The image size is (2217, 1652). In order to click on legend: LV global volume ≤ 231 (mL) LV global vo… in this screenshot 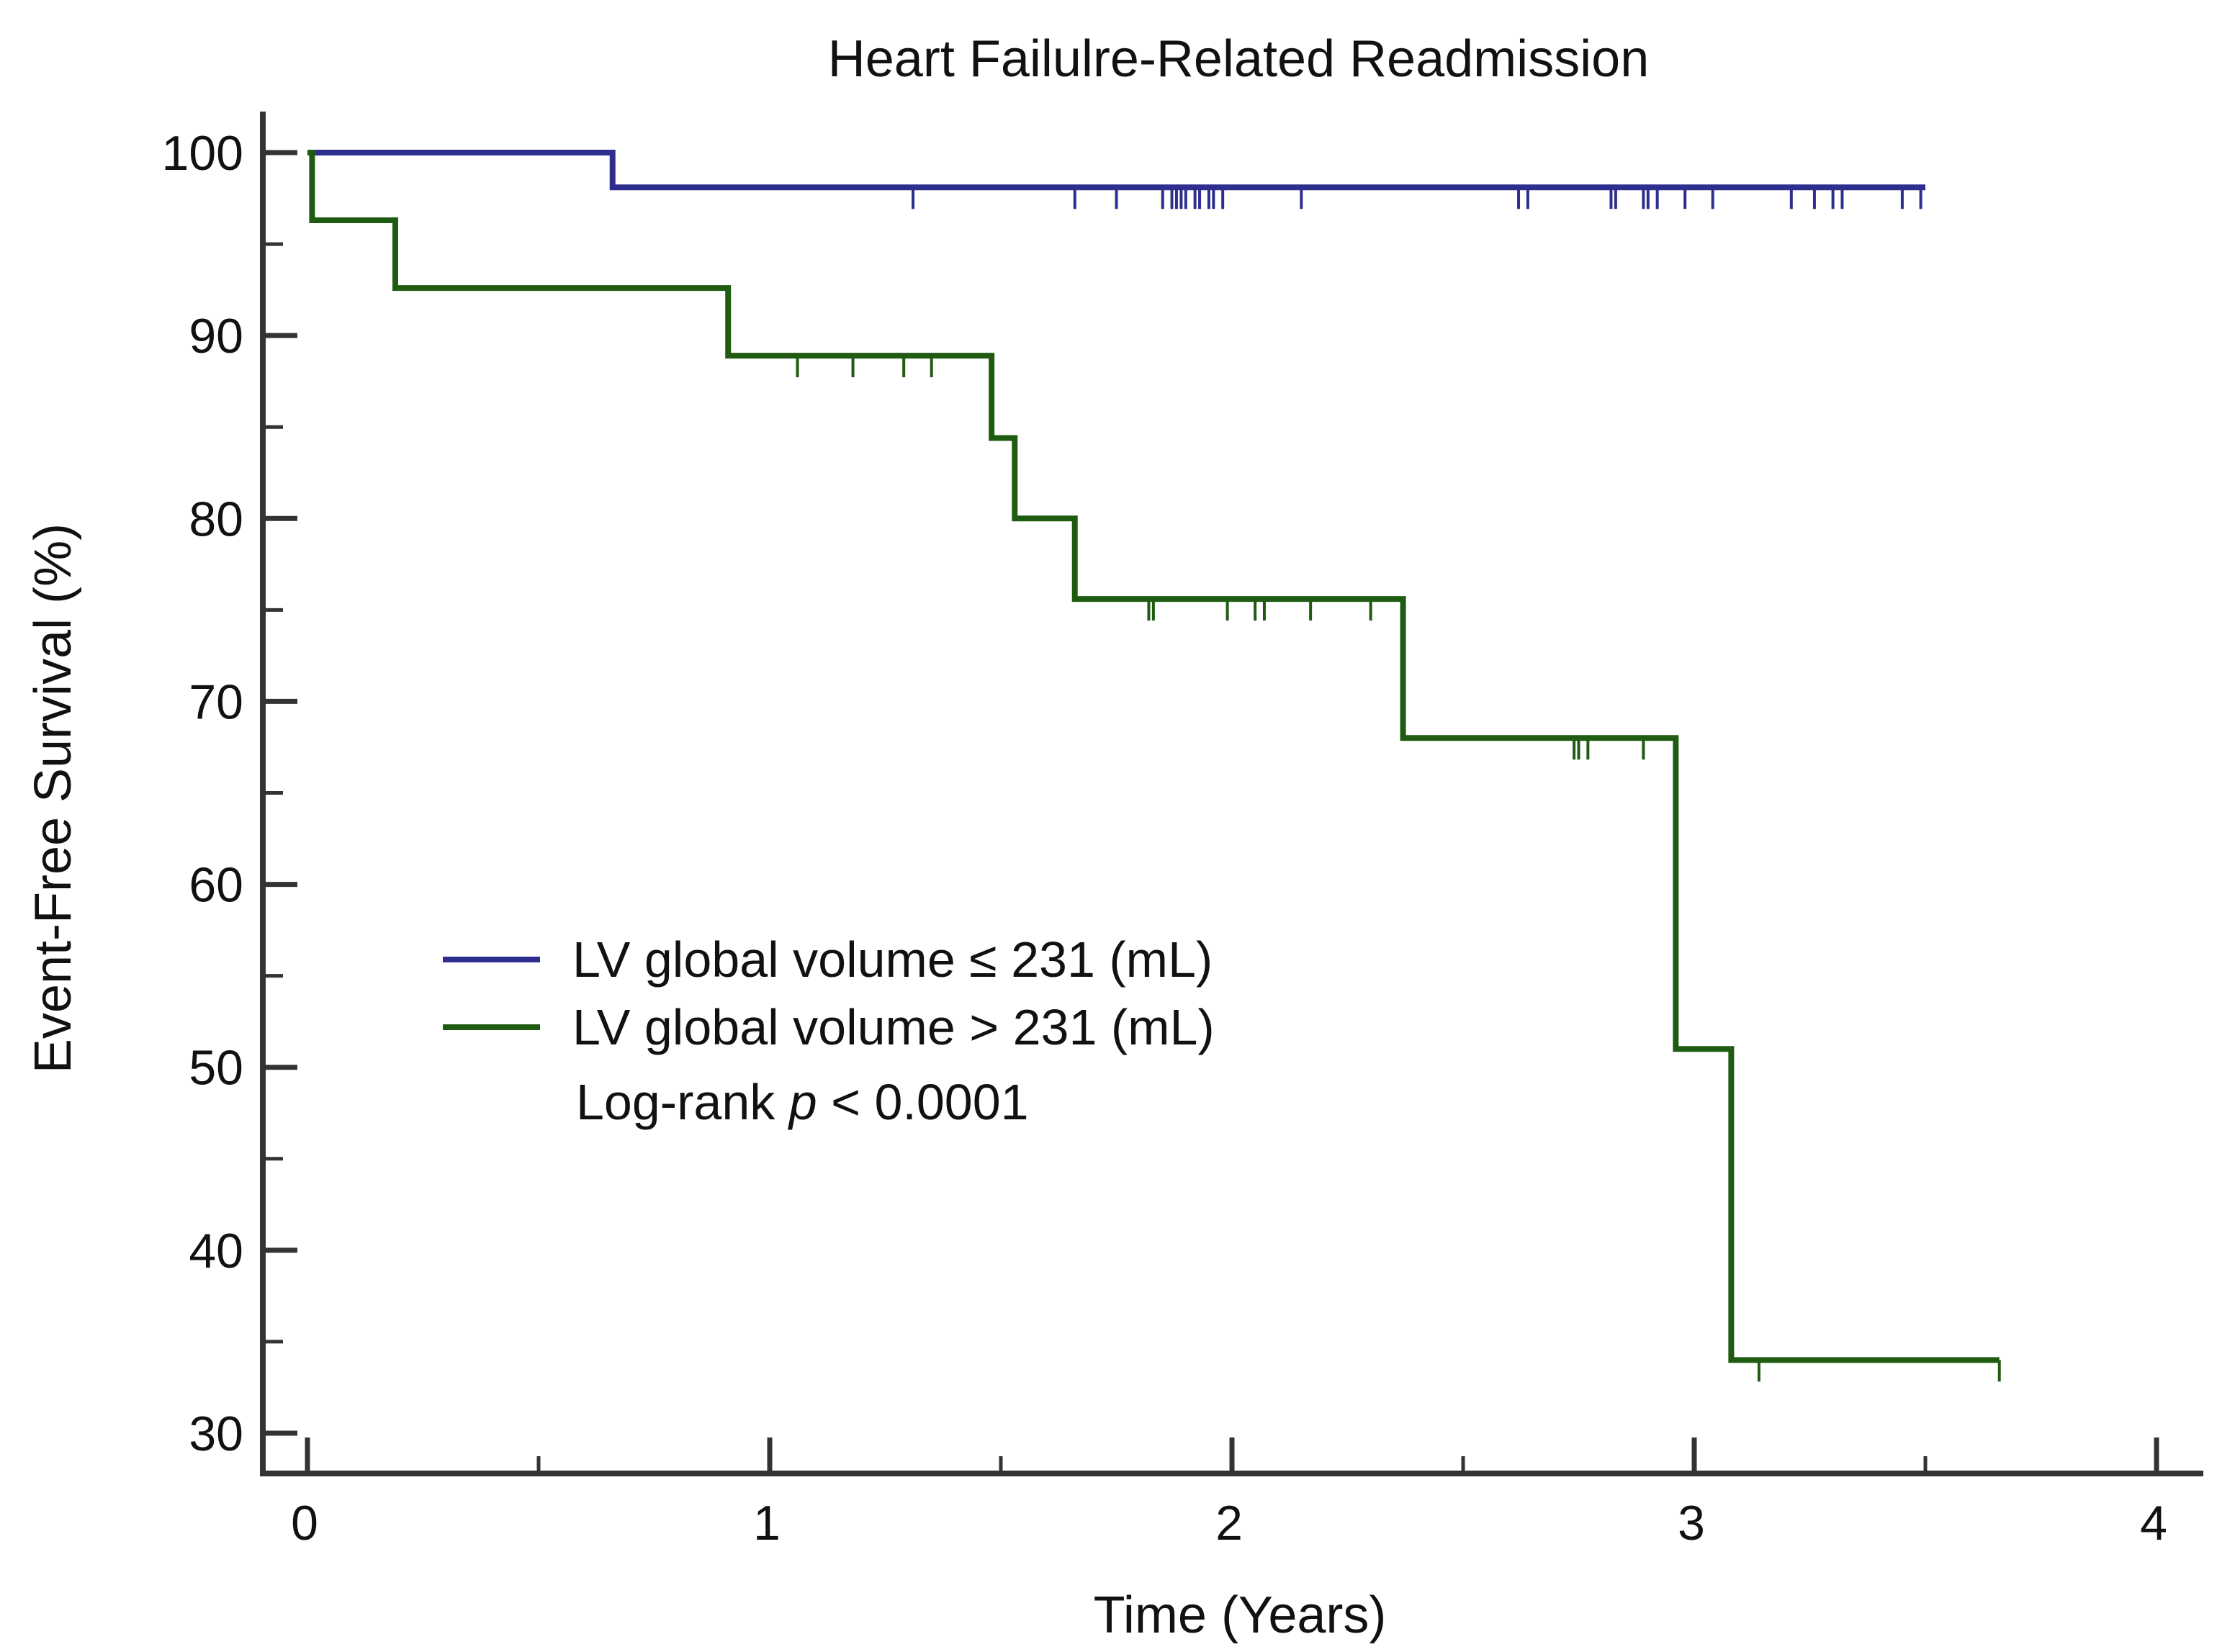, I will do `click(829, 1030)`.